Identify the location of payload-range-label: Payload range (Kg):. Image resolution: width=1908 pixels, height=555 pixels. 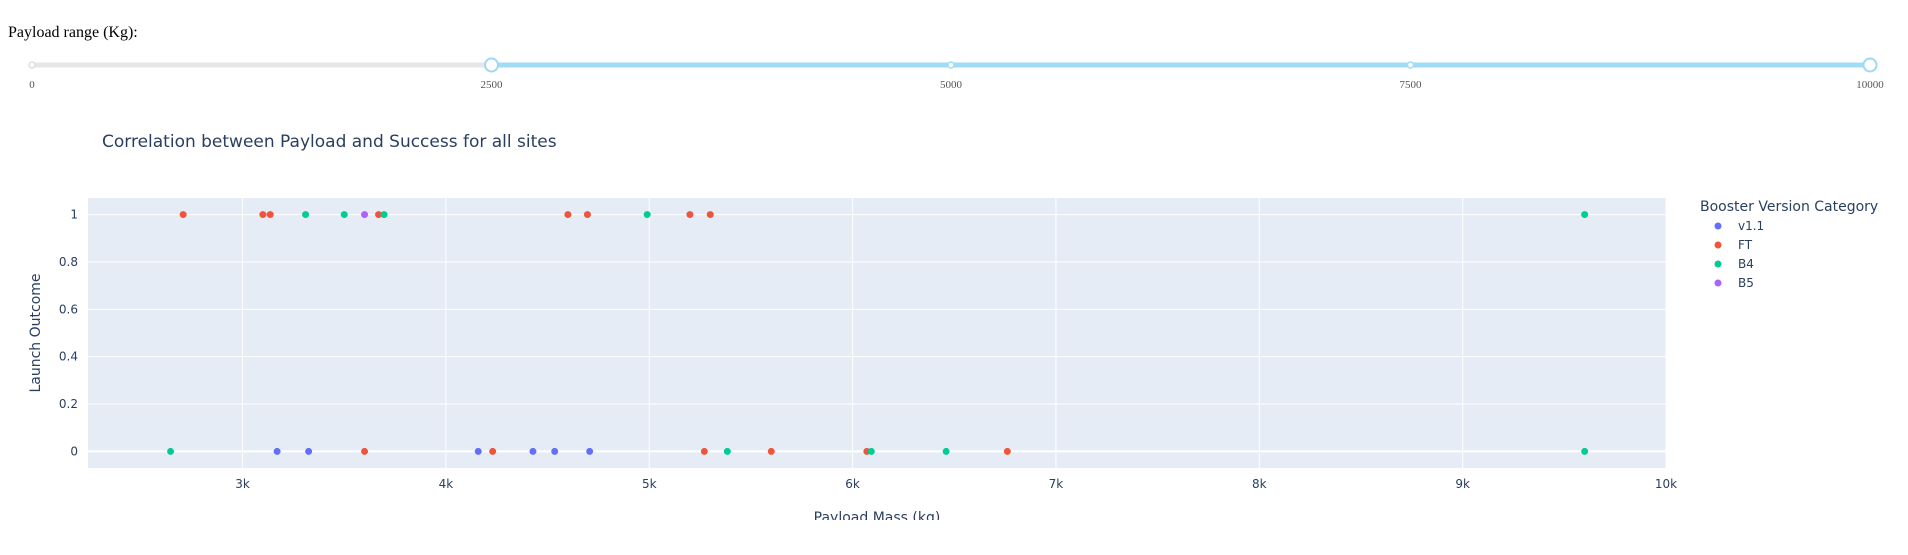
(73, 32).